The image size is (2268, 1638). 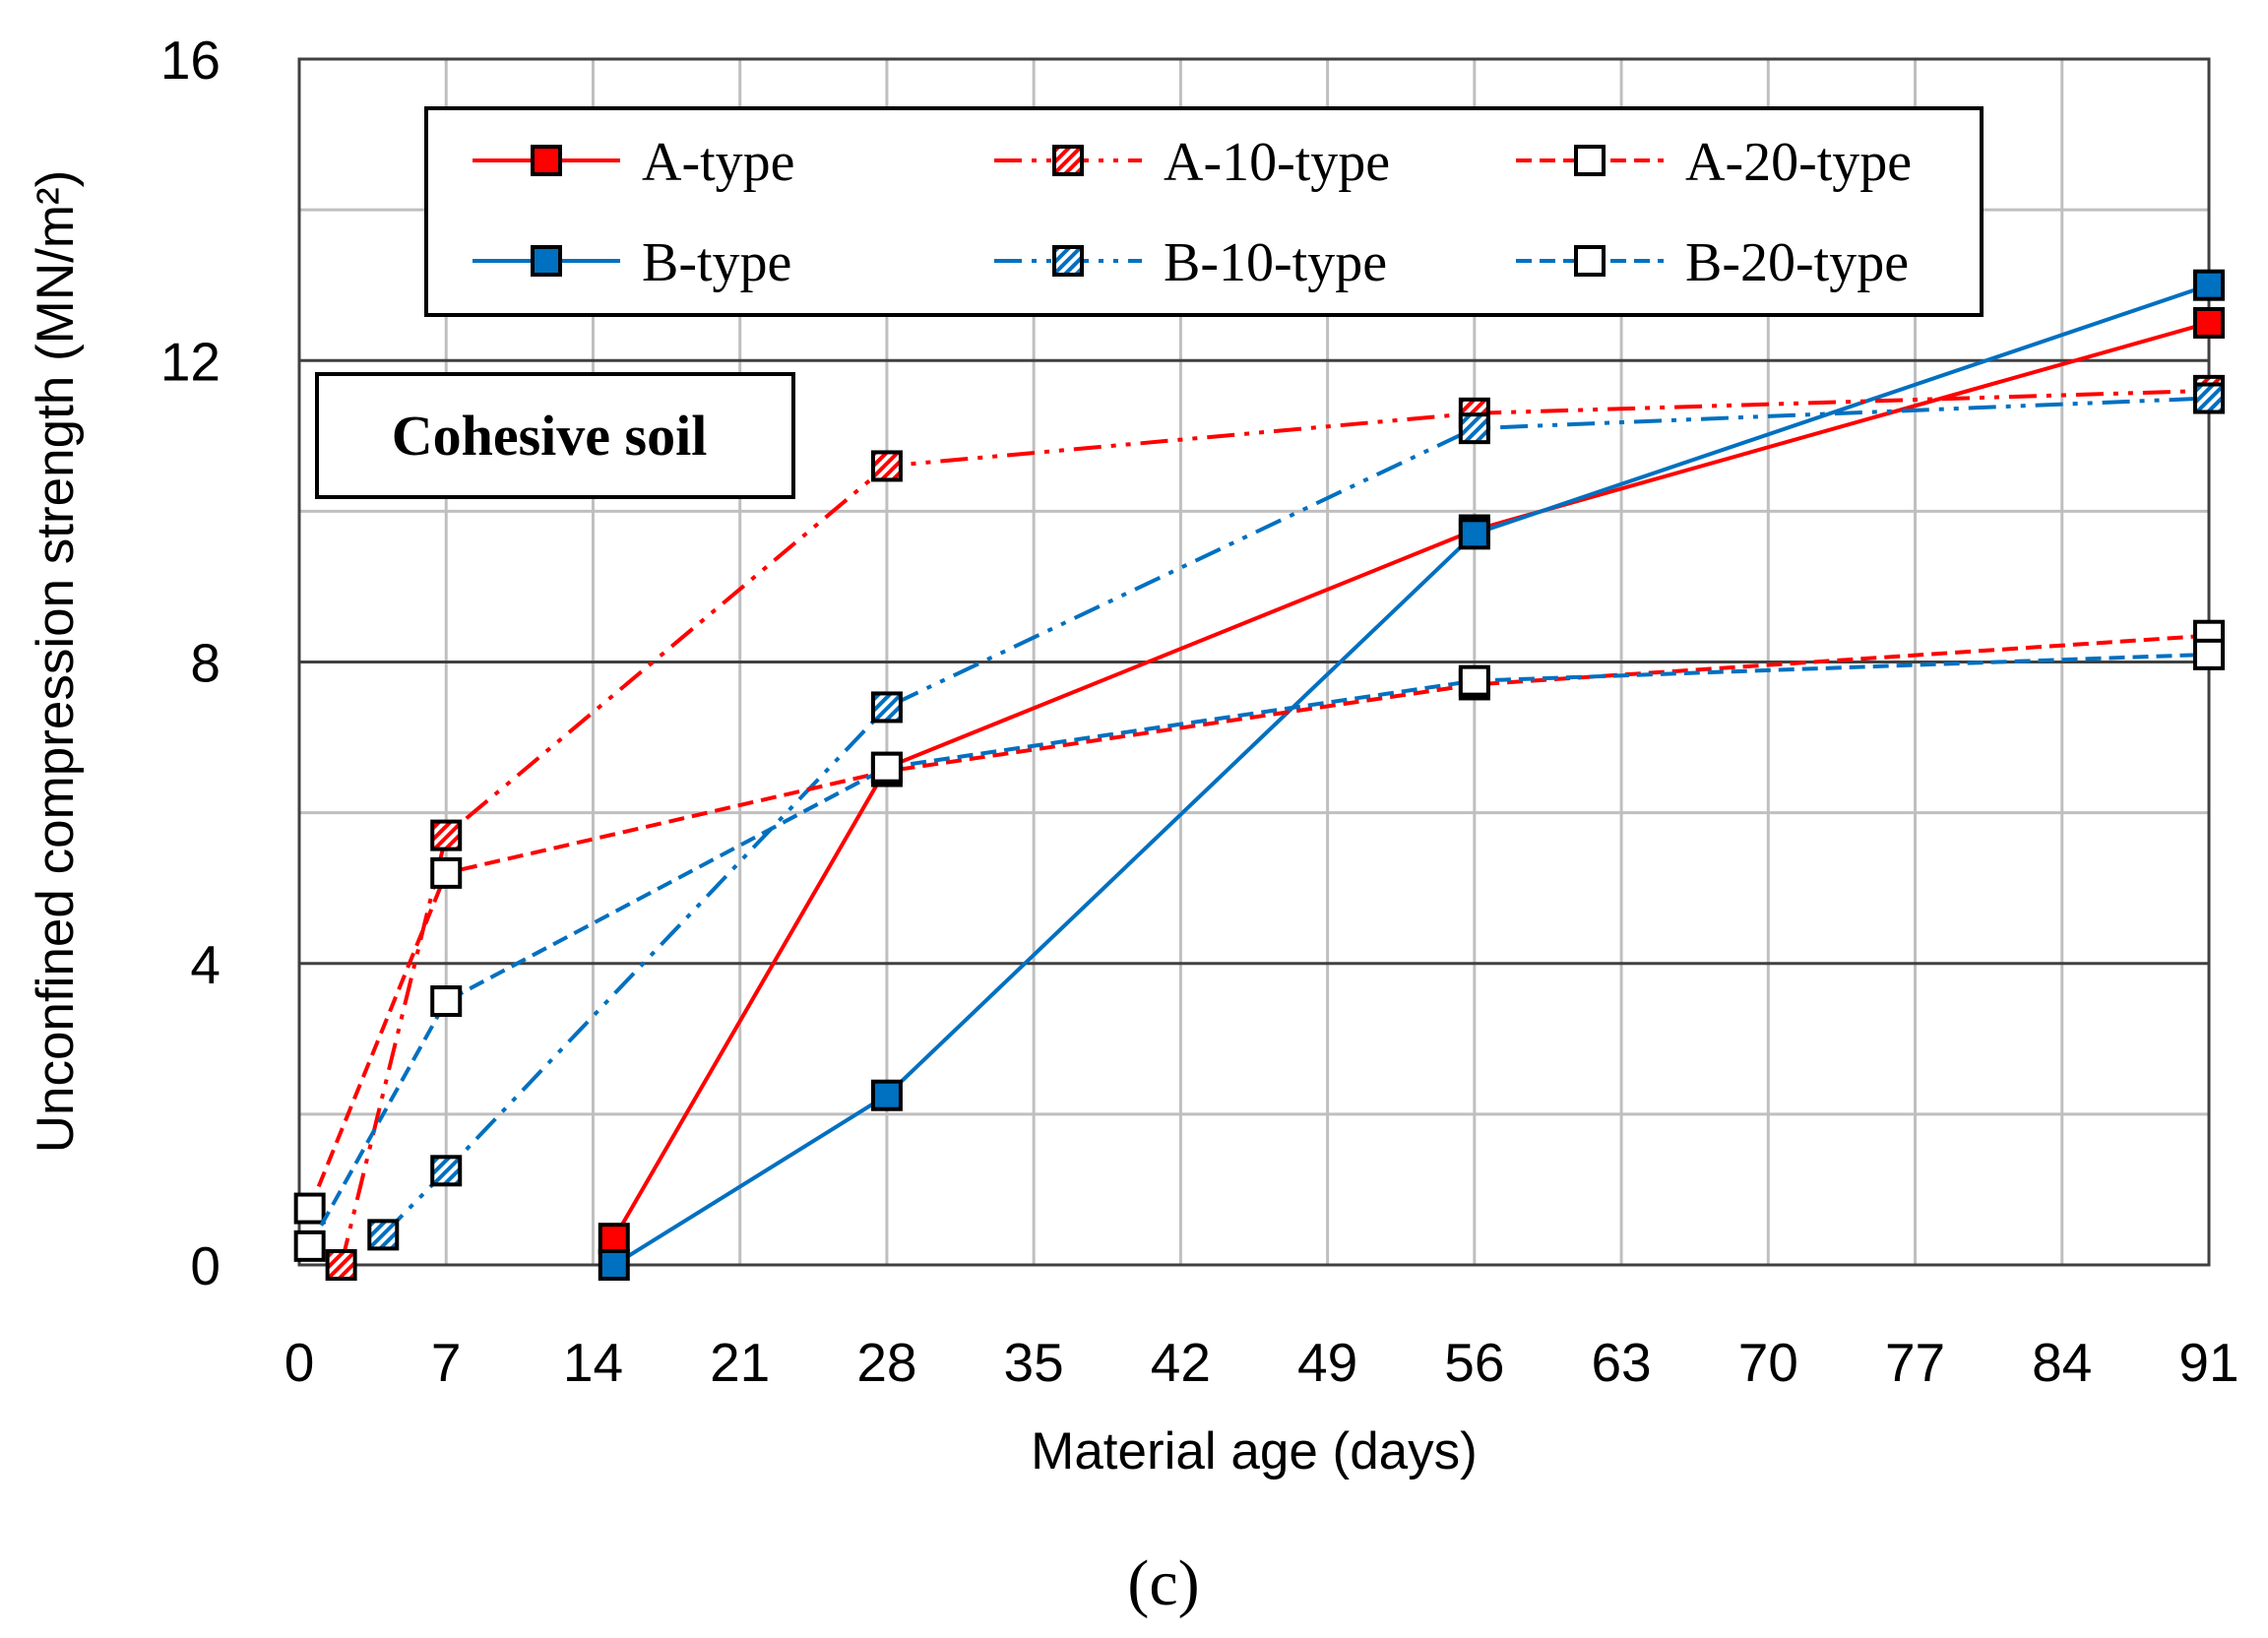 I want to click on x-tick-label: 91, so click(x=2208, y=1362).